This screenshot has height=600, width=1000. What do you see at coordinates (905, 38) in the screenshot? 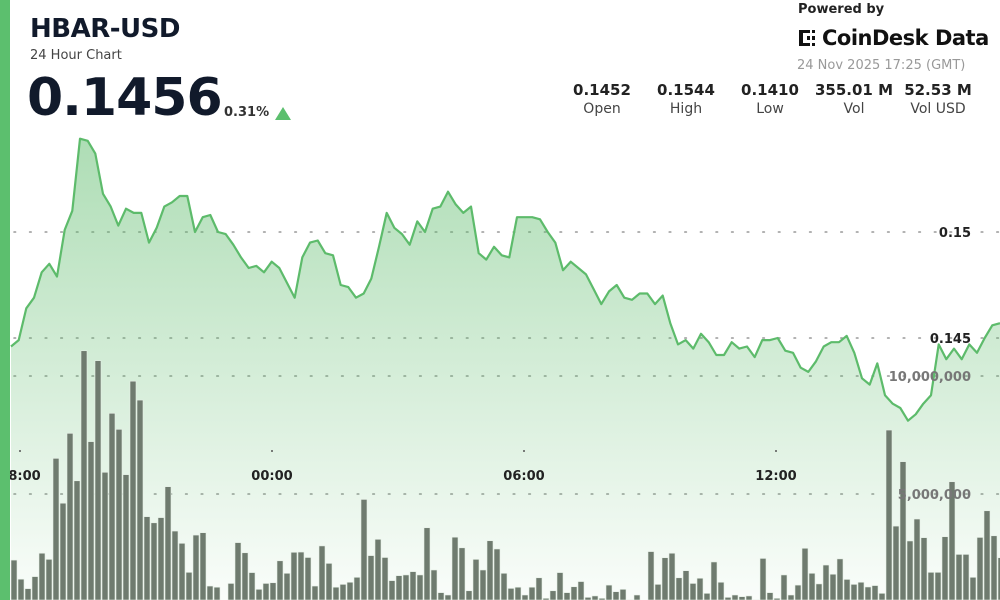
I see `brand-name: CoinDesk Data` at bounding box center [905, 38].